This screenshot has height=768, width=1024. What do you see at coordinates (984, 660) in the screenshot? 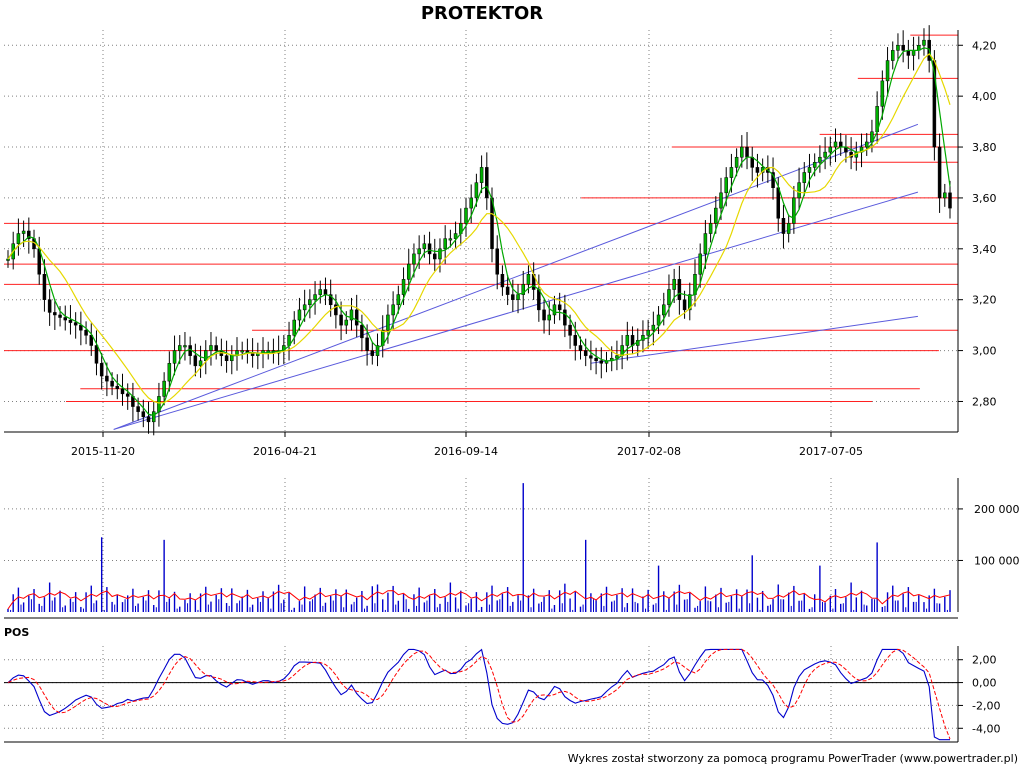
I see `pos-tick-label: 2,00` at bounding box center [984, 660].